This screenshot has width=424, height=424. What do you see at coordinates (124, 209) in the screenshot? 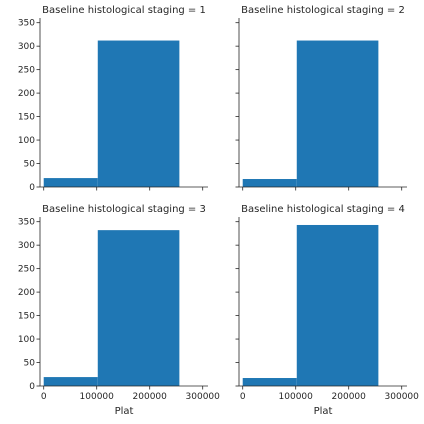
I see `facet-title: Baseline histological staging = 3` at bounding box center [124, 209].